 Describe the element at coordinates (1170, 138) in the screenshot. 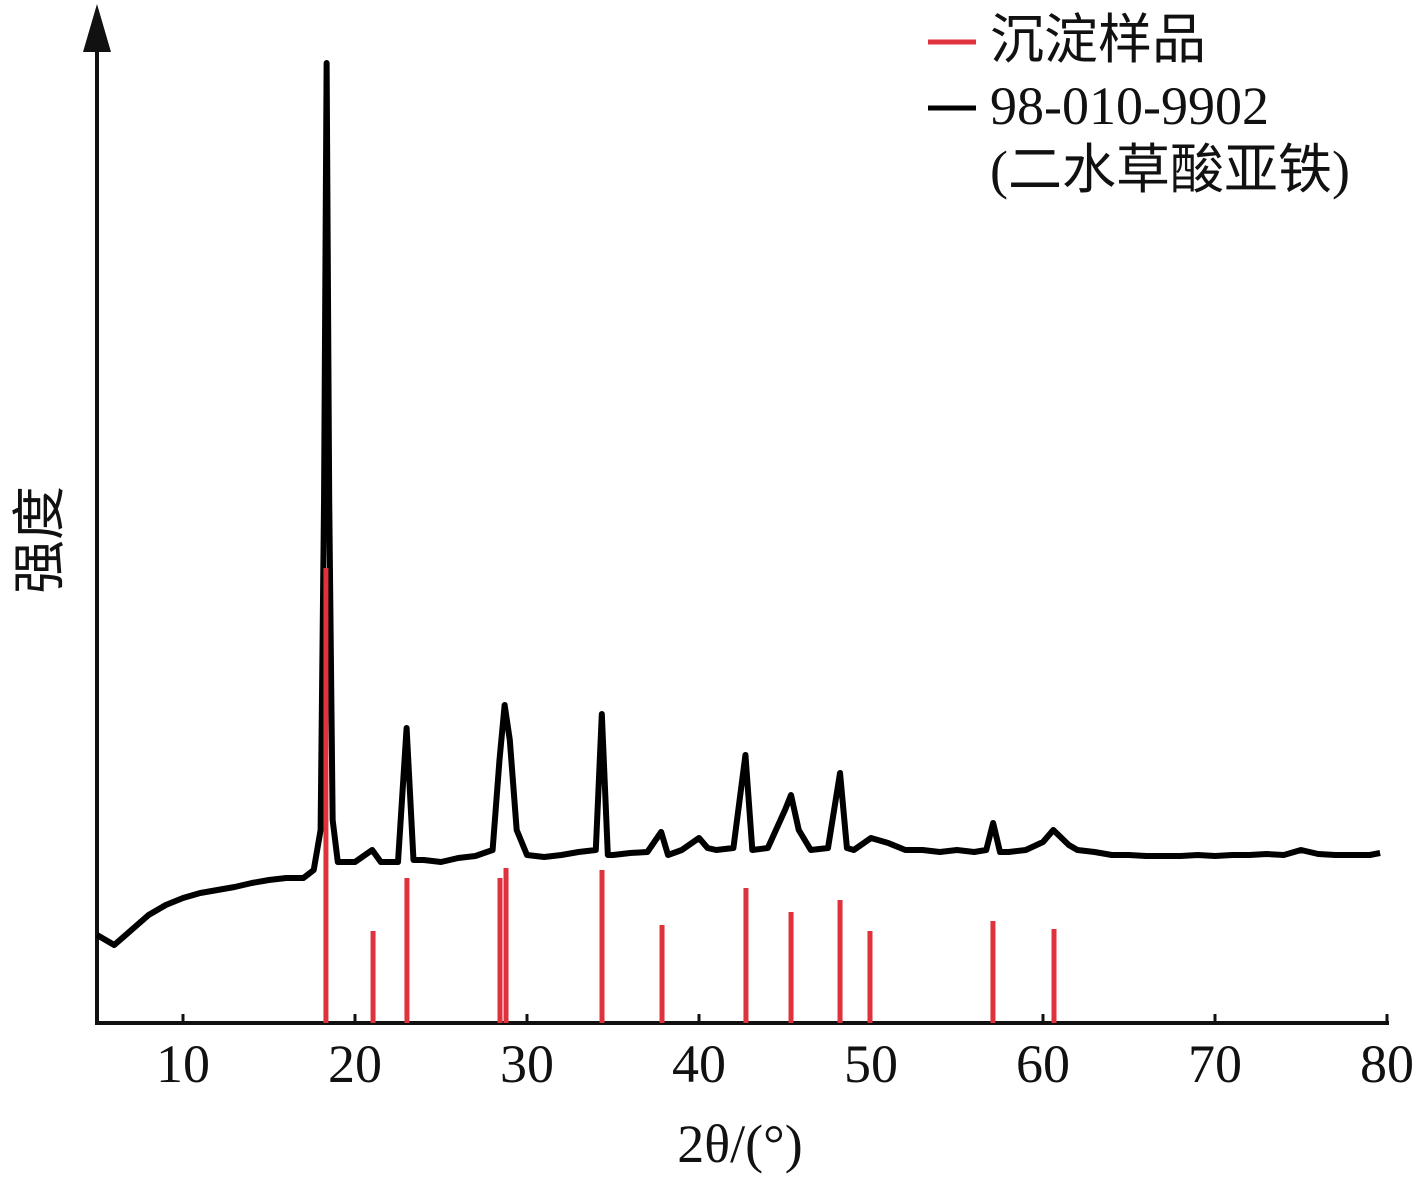

I see `legend-label: 98-010-9902 (二水草酸亚铁)` at that location.